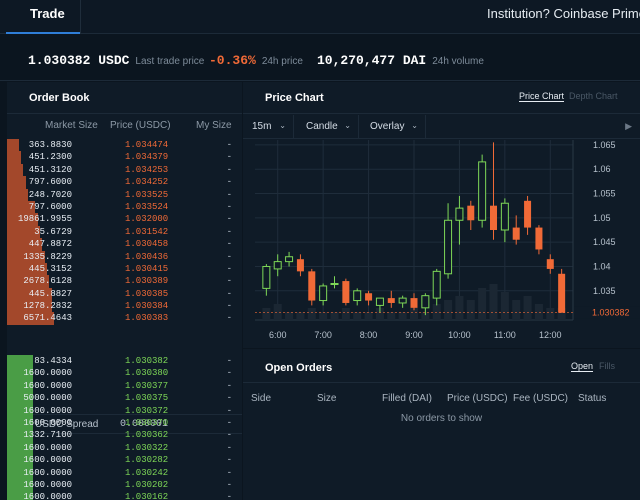  I want to click on interval-select: 15m ⌄, so click(268, 127).